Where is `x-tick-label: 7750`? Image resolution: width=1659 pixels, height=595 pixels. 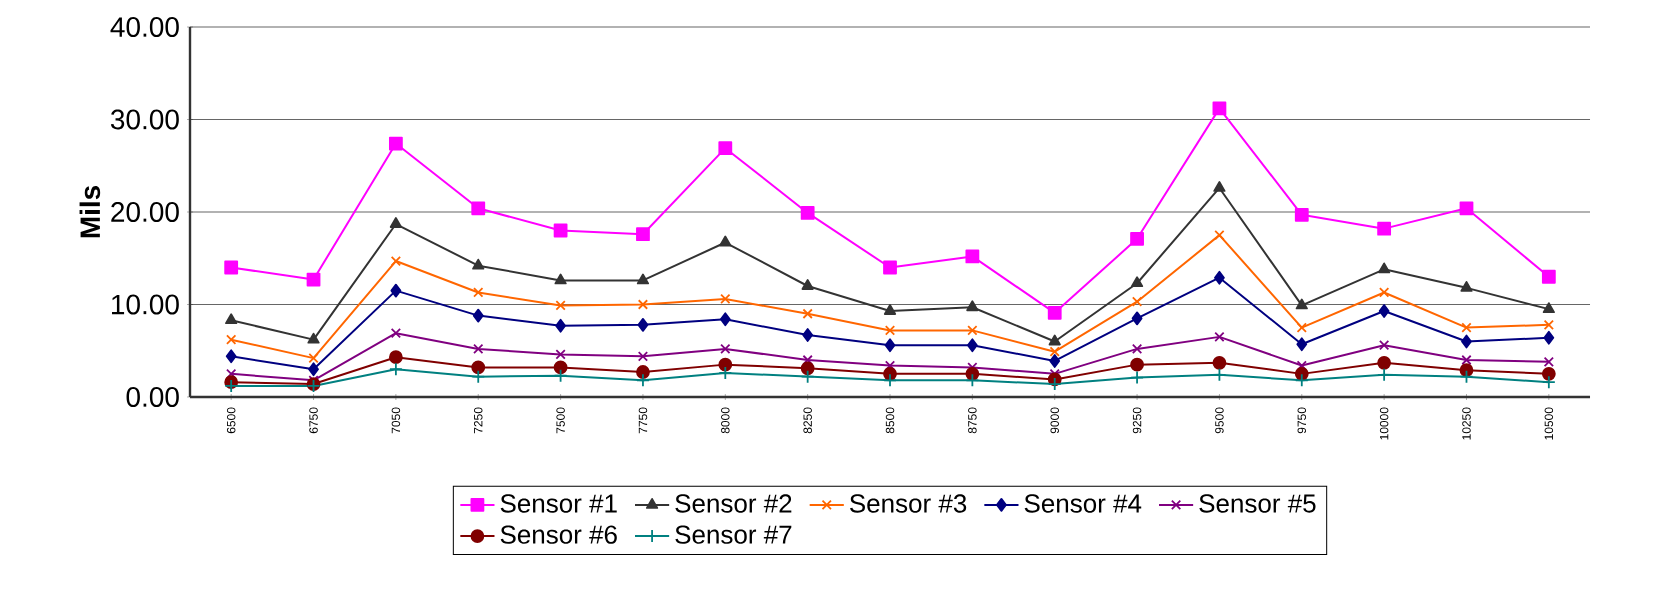 x-tick-label: 7750 is located at coordinates (643, 420).